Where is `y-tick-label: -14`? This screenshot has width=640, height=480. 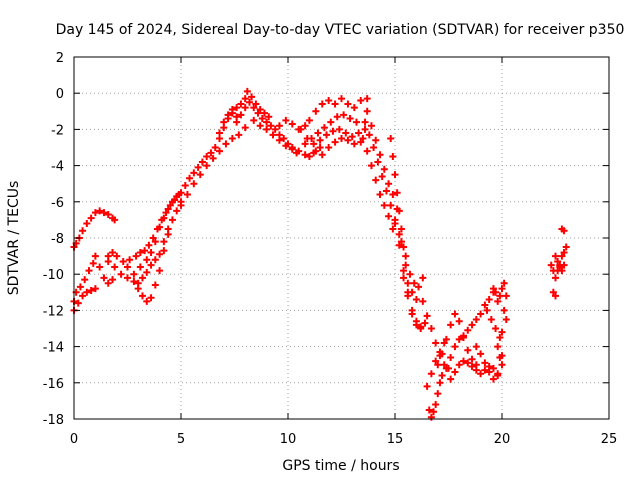
y-tick-label: -14 is located at coordinates (53, 348).